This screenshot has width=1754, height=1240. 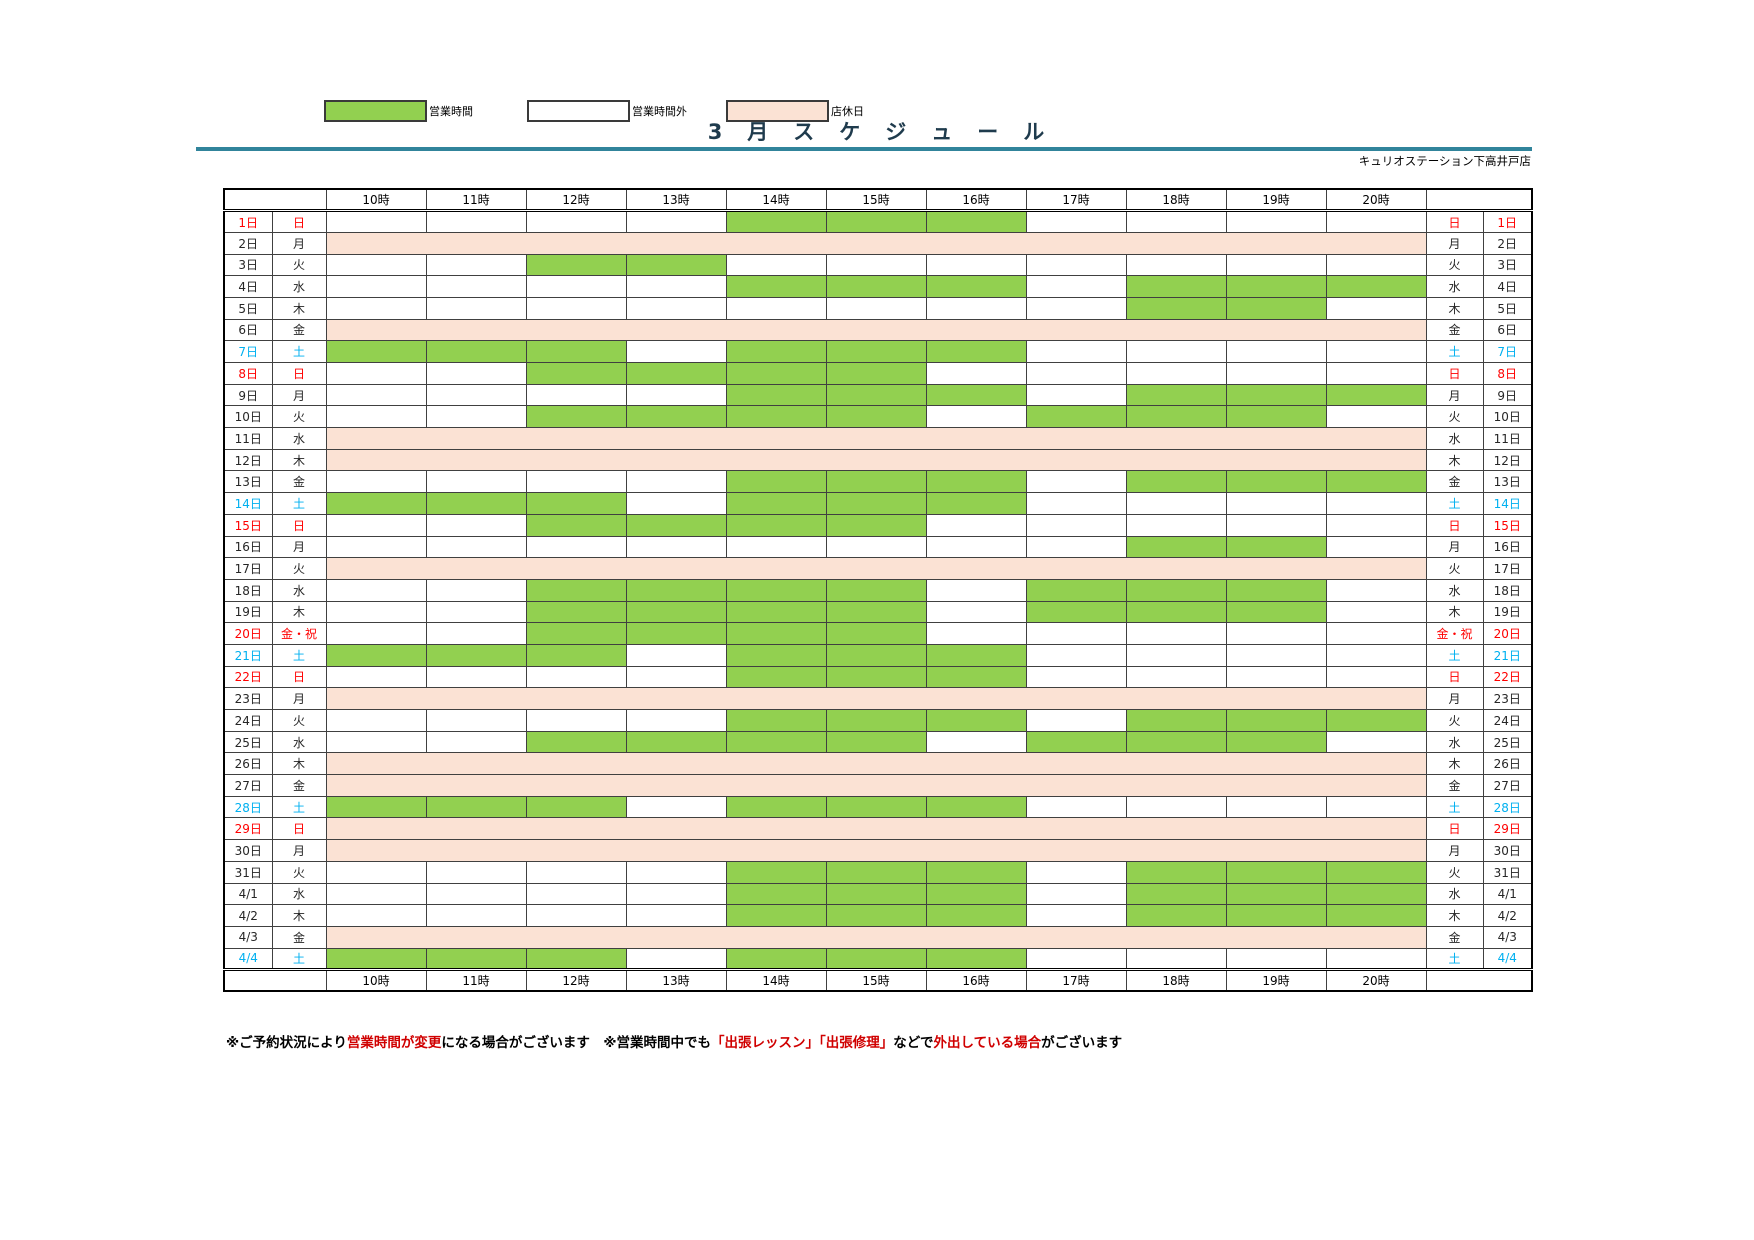 What do you see at coordinates (878, 286) in the screenshot?
I see `day-row: 4日水水 4日` at bounding box center [878, 286].